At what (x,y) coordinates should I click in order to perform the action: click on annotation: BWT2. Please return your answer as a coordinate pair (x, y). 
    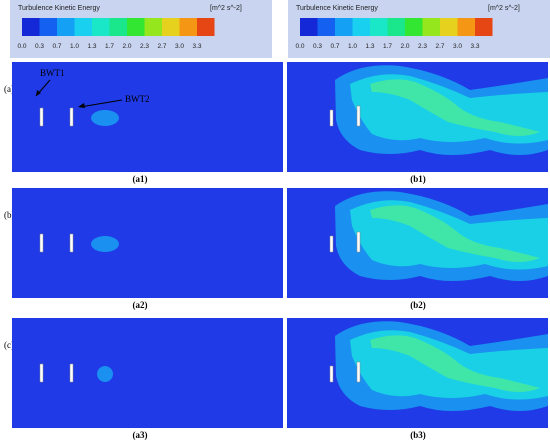
    Looking at the image, I should click on (137, 99).